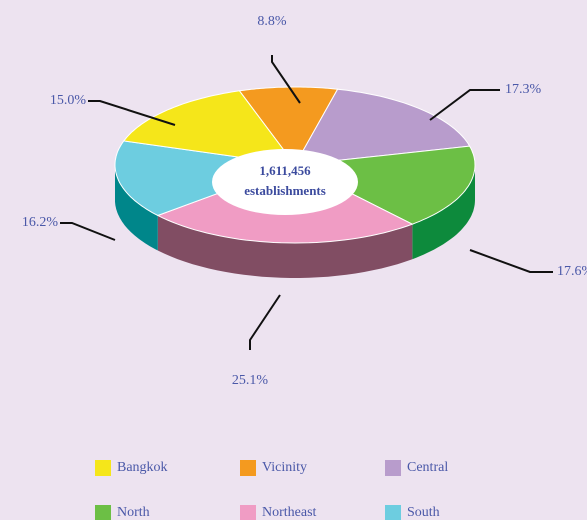 The height and width of the screenshot is (520, 587). What do you see at coordinates (133, 512) in the screenshot?
I see `legend-label: North` at bounding box center [133, 512].